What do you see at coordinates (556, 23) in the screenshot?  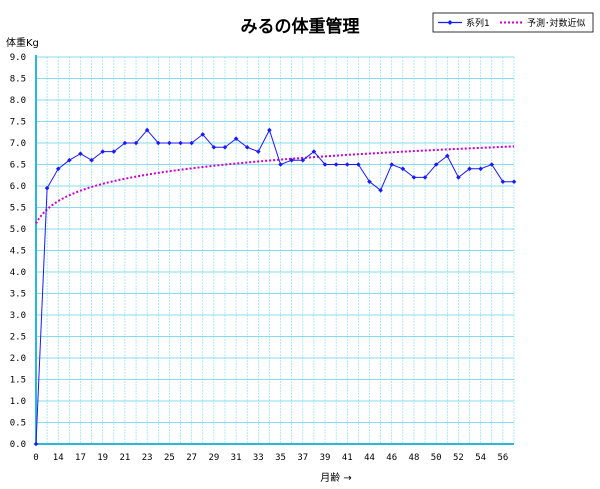 I see `legend-trend-label: 予測･対数近似` at bounding box center [556, 23].